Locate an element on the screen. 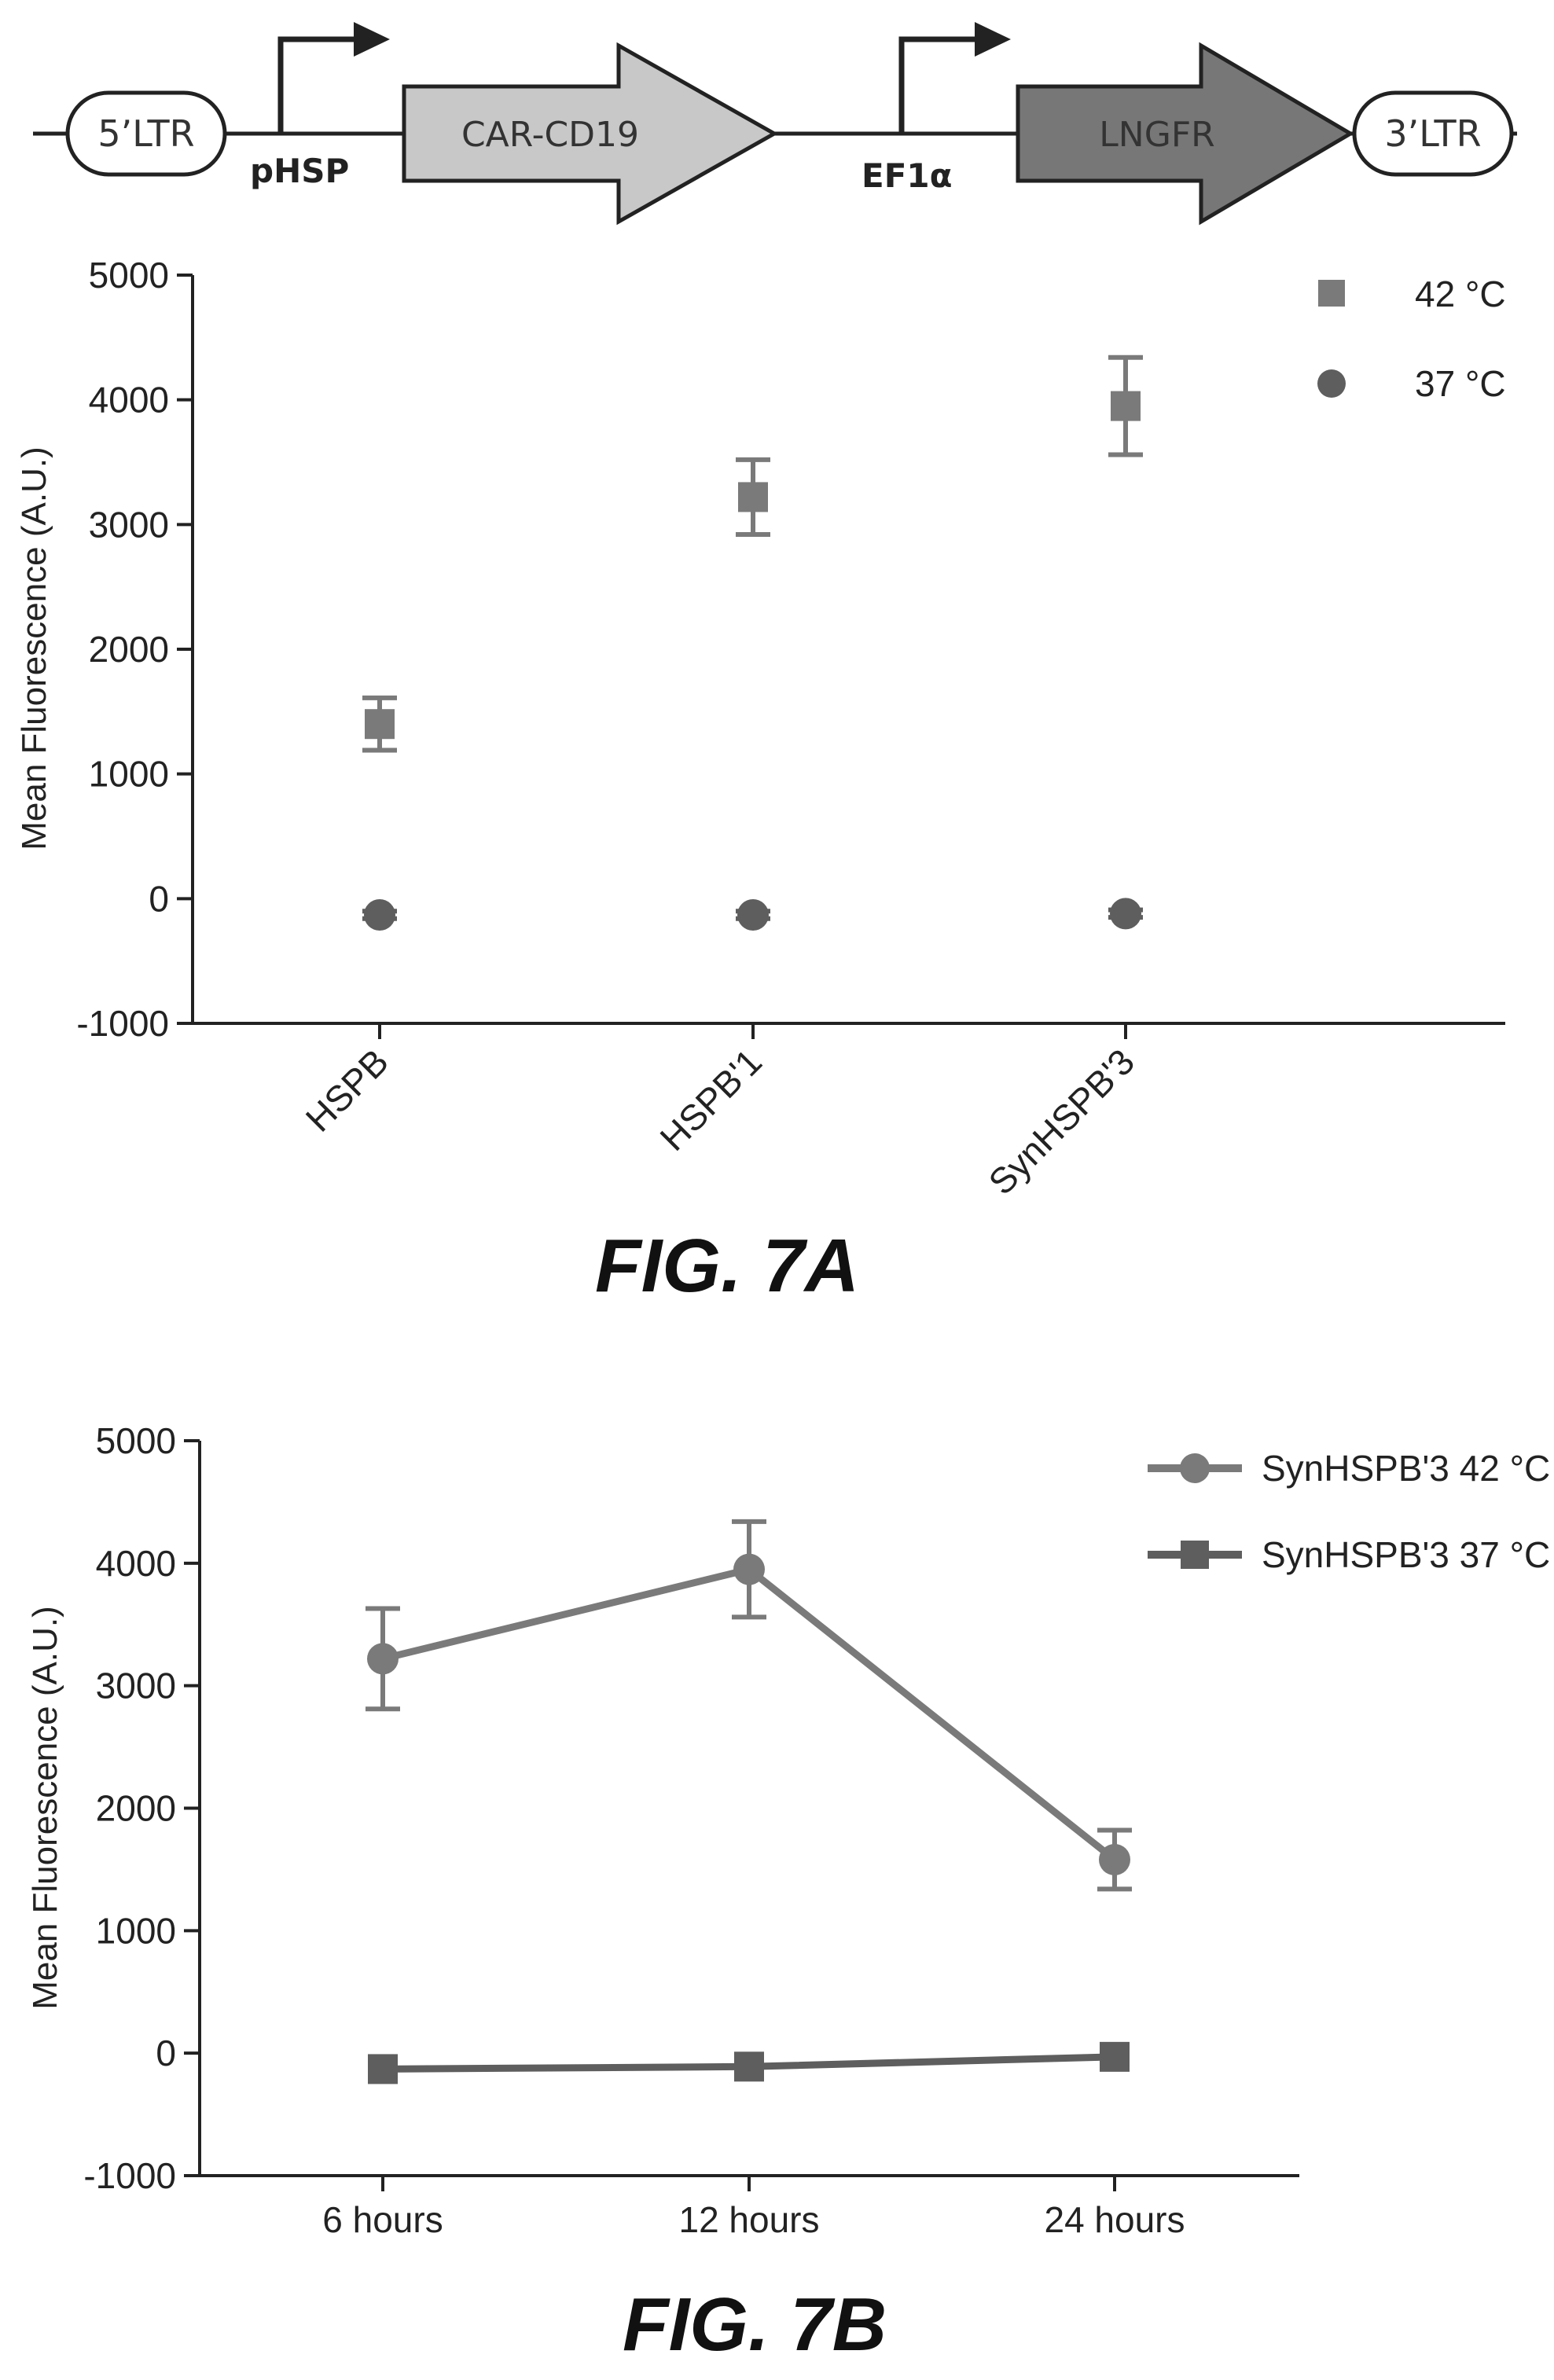  ltr5-label: 5’LTR is located at coordinates (145, 133).